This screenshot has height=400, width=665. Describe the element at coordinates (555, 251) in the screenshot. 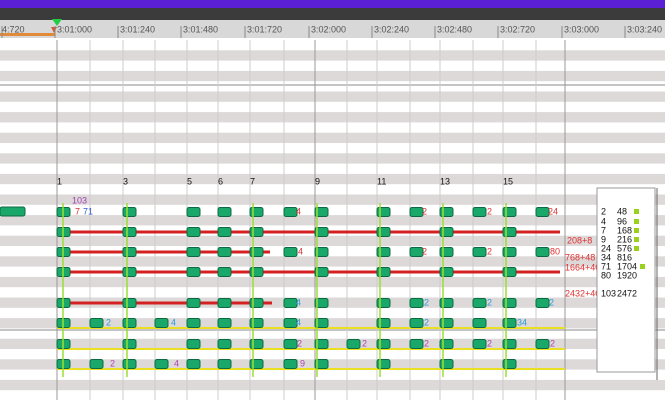

I see `row-label: 80` at that location.